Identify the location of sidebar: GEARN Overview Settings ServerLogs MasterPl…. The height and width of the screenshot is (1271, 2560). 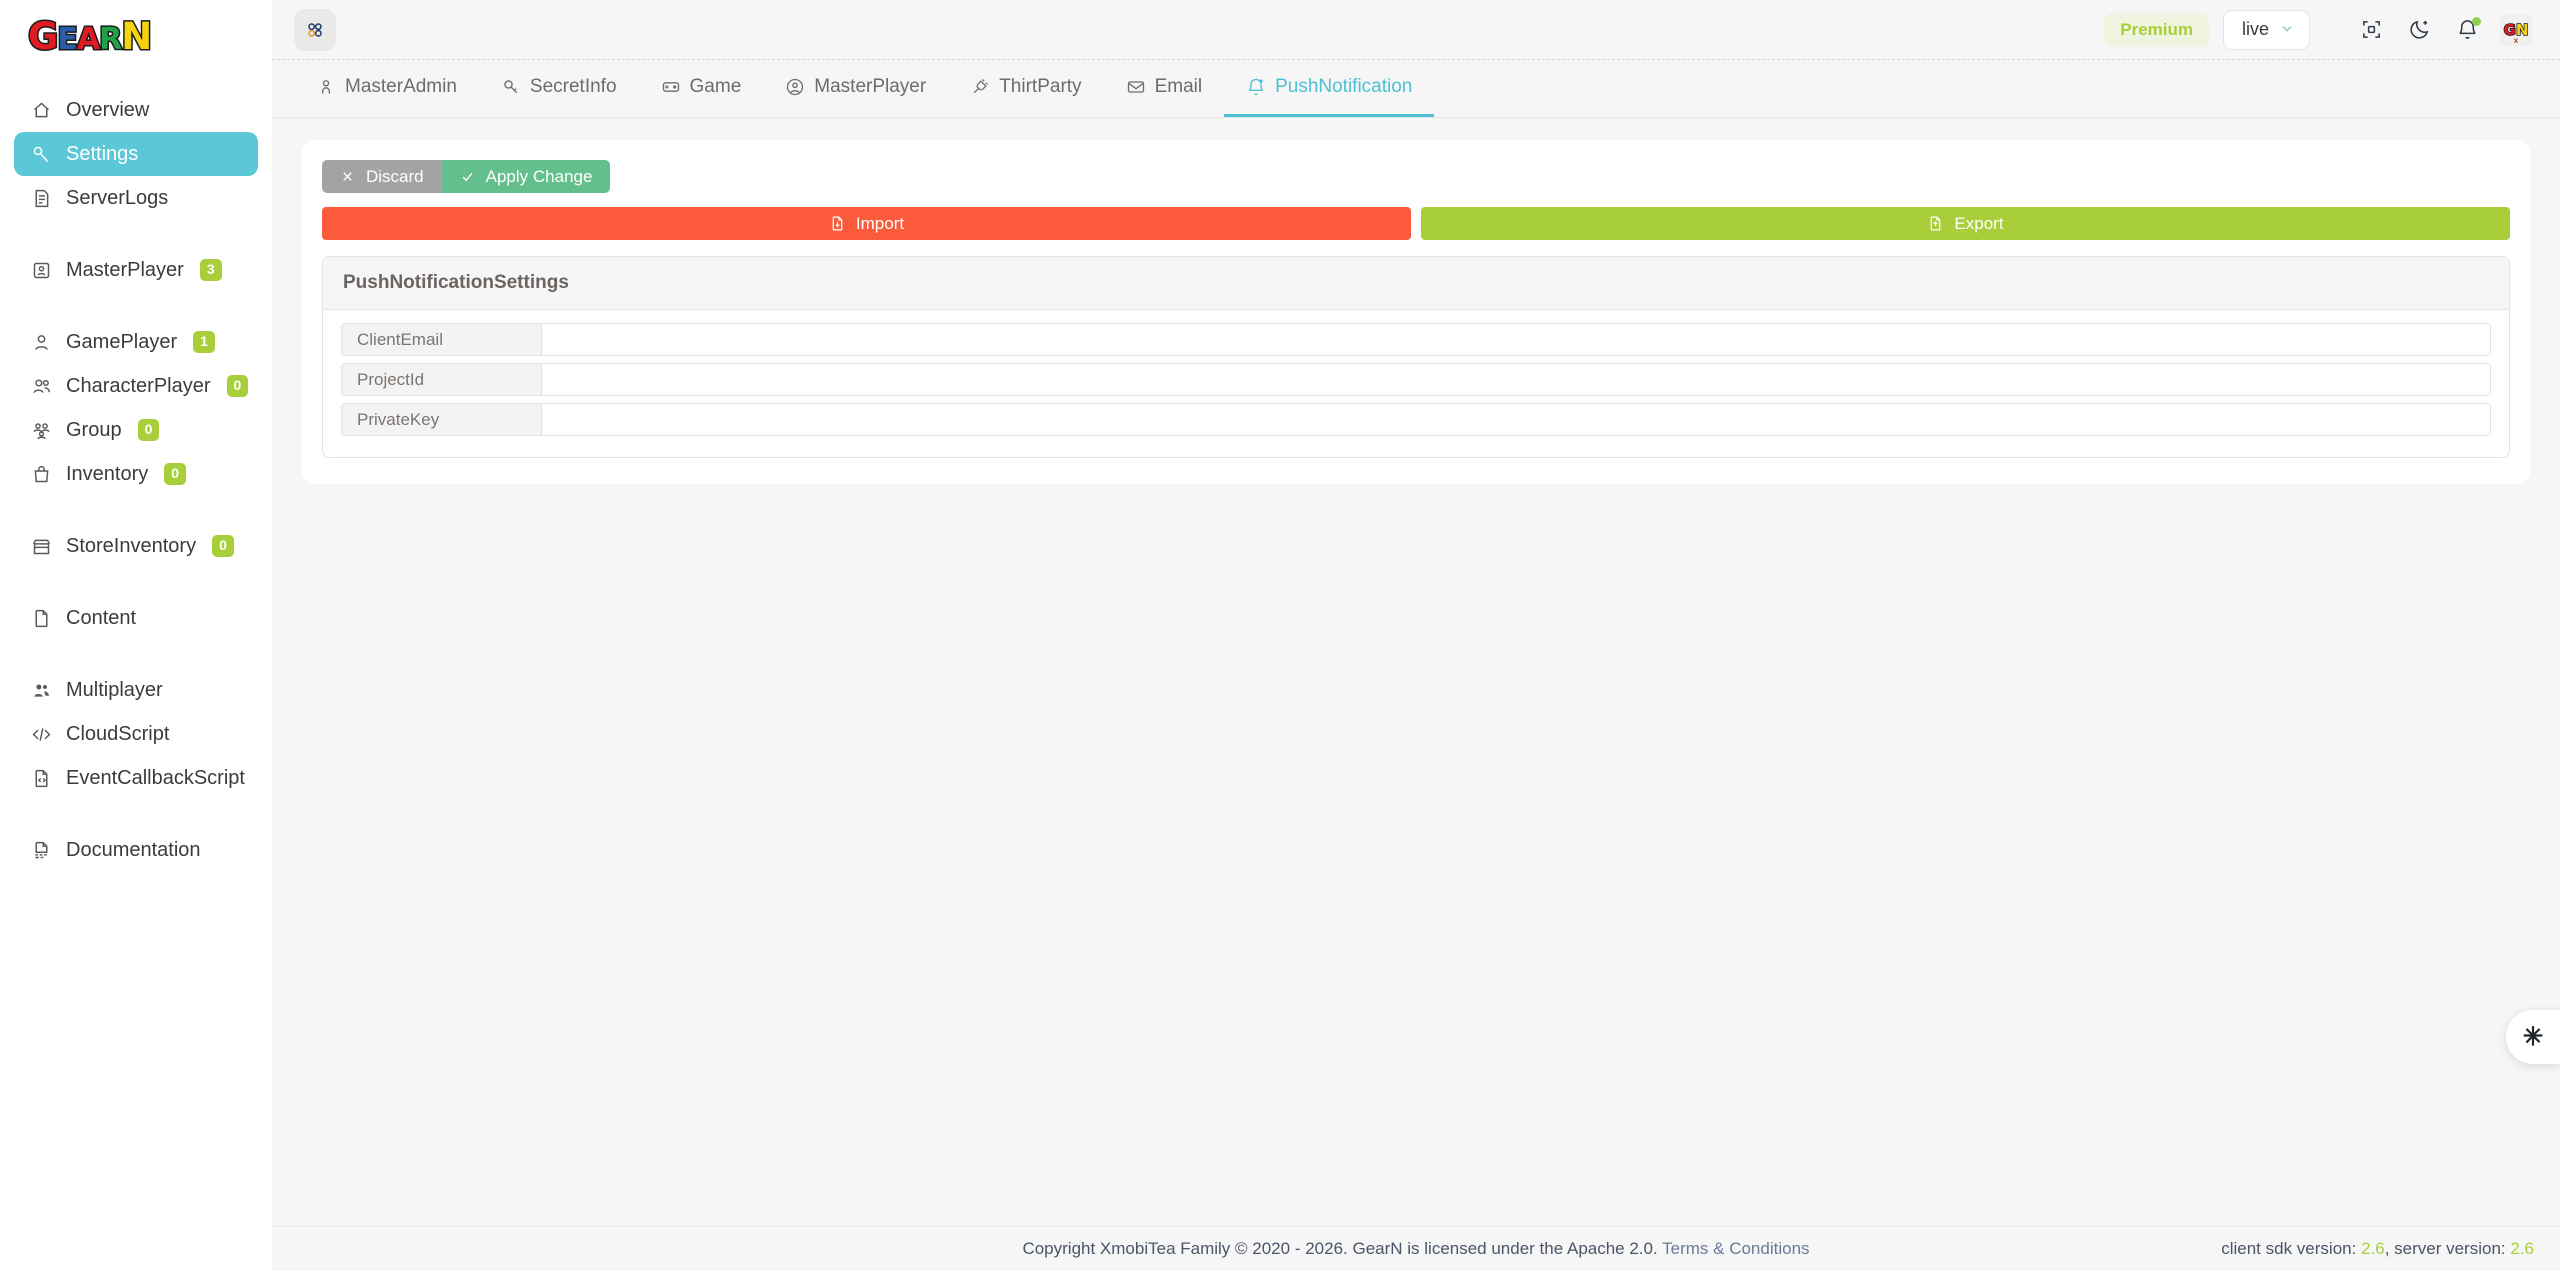
(136, 635).